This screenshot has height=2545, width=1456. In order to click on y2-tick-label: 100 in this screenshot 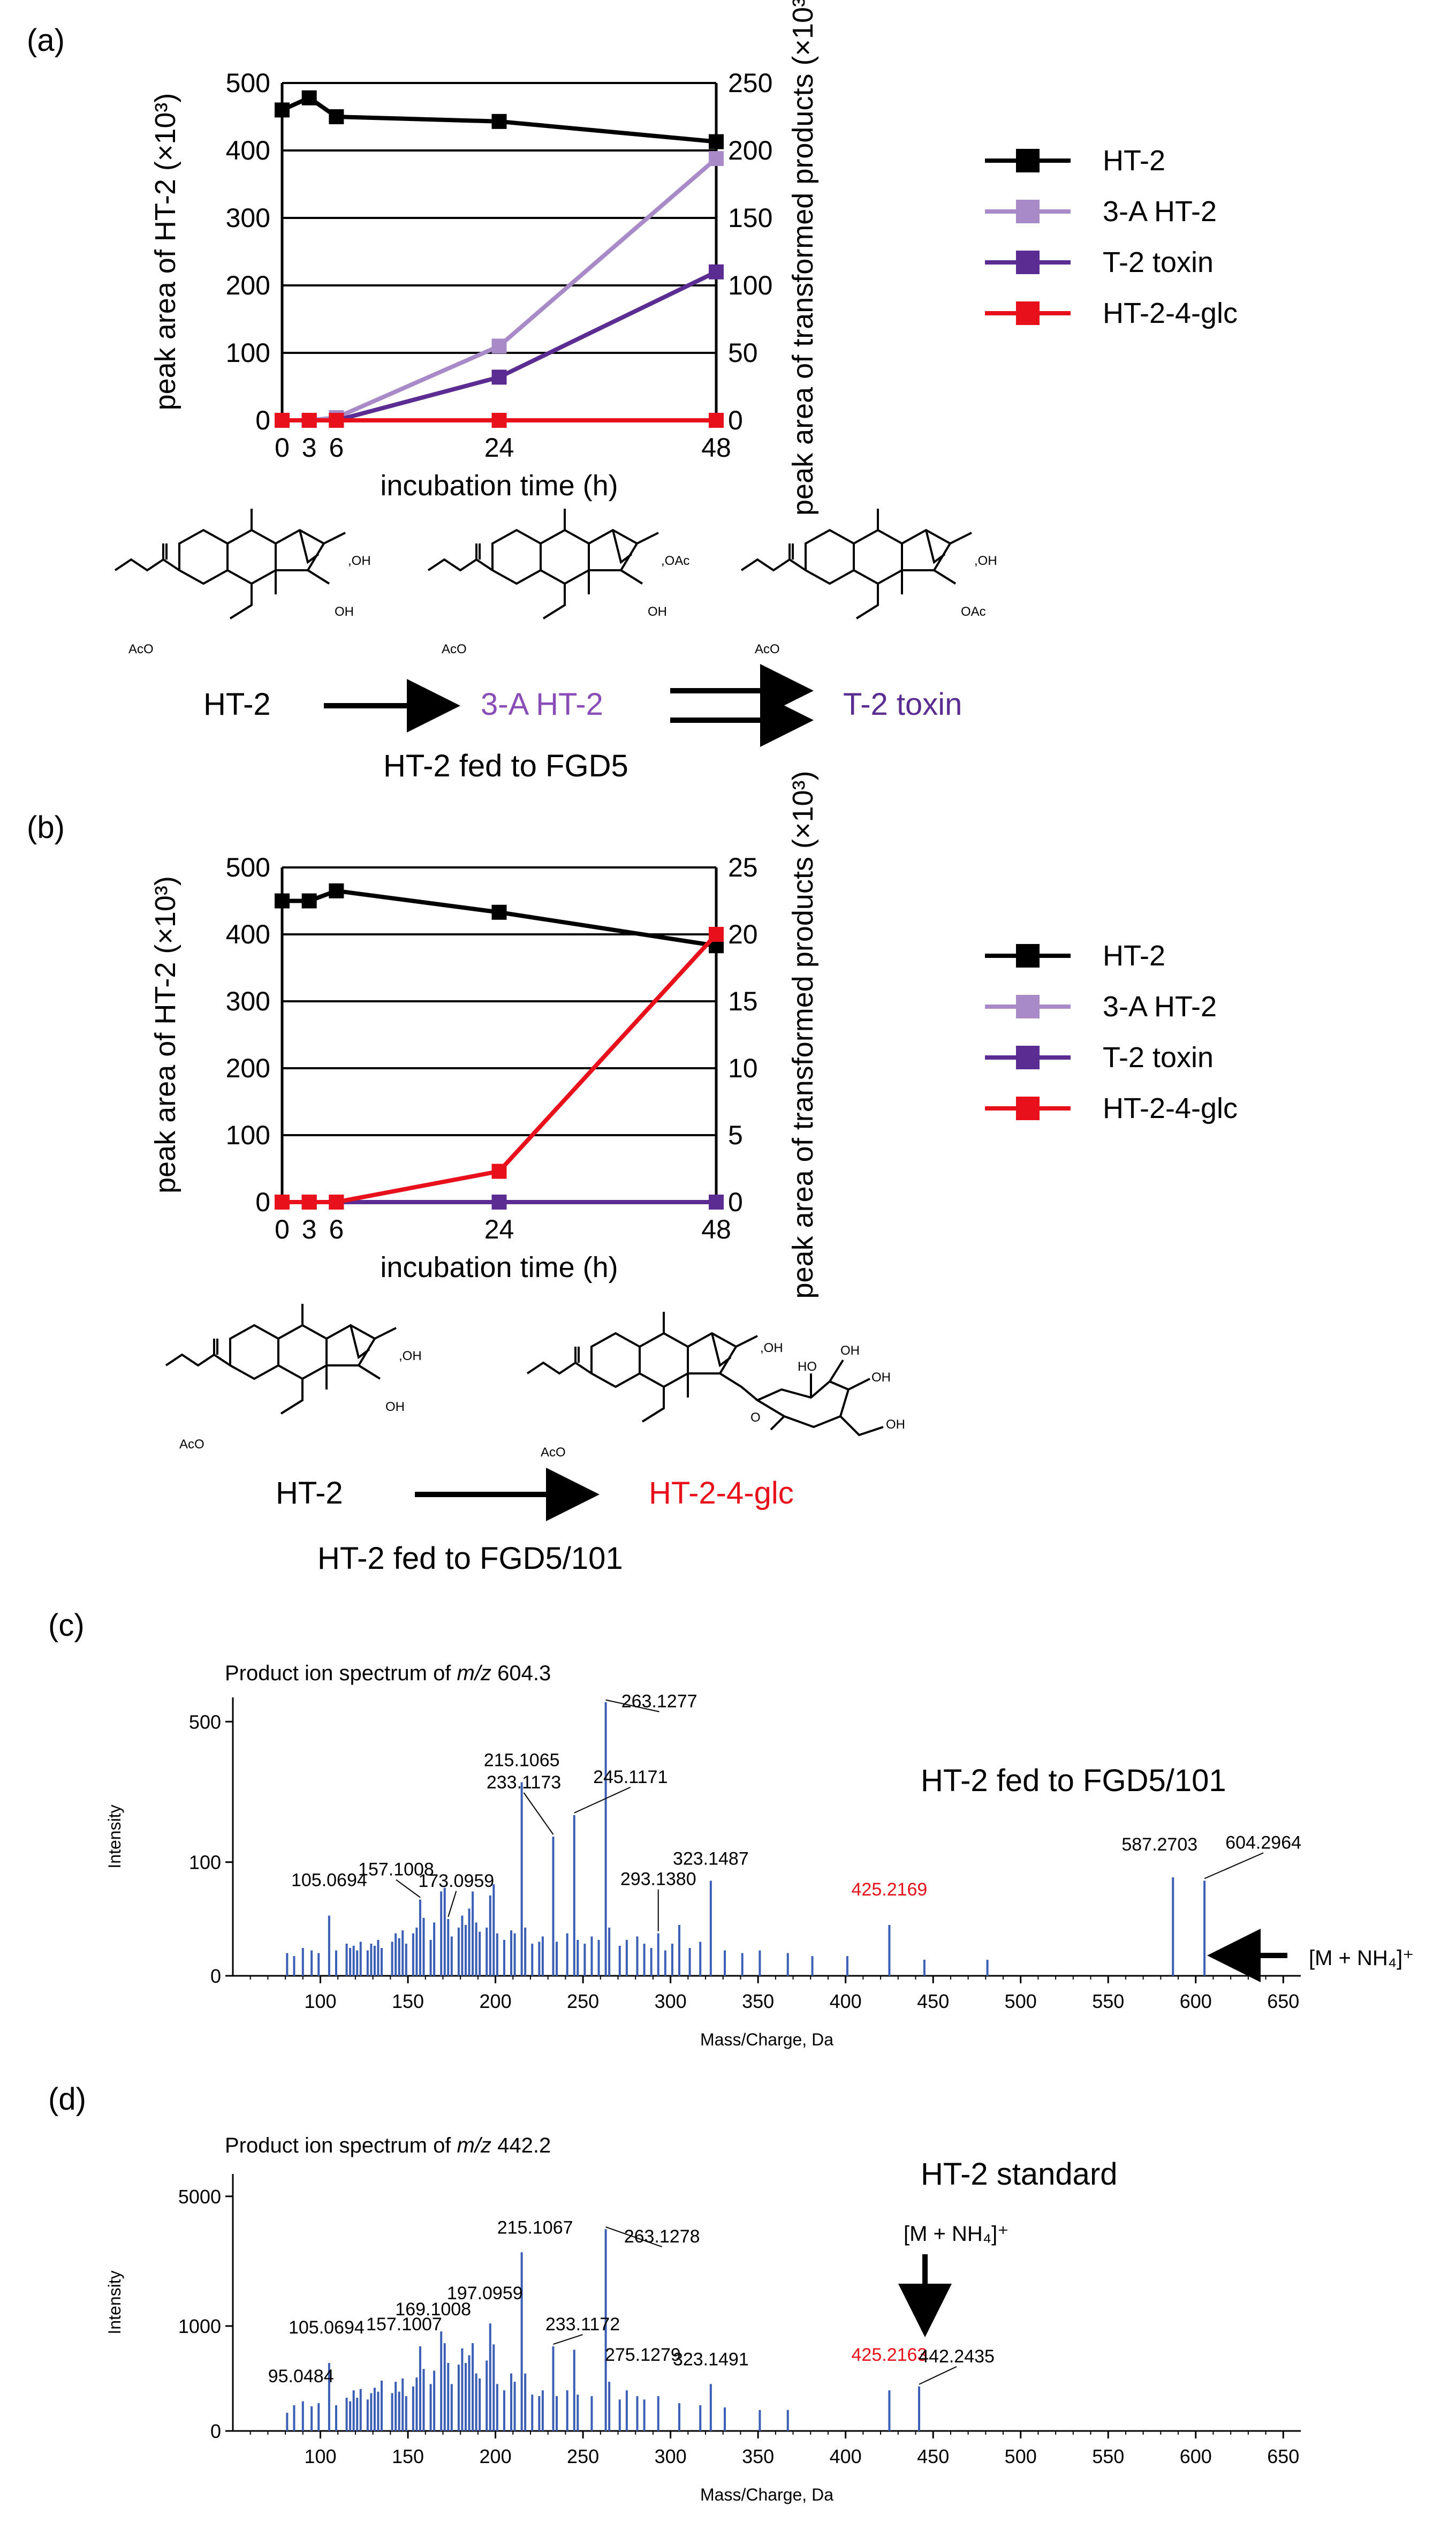, I will do `click(750, 285)`.